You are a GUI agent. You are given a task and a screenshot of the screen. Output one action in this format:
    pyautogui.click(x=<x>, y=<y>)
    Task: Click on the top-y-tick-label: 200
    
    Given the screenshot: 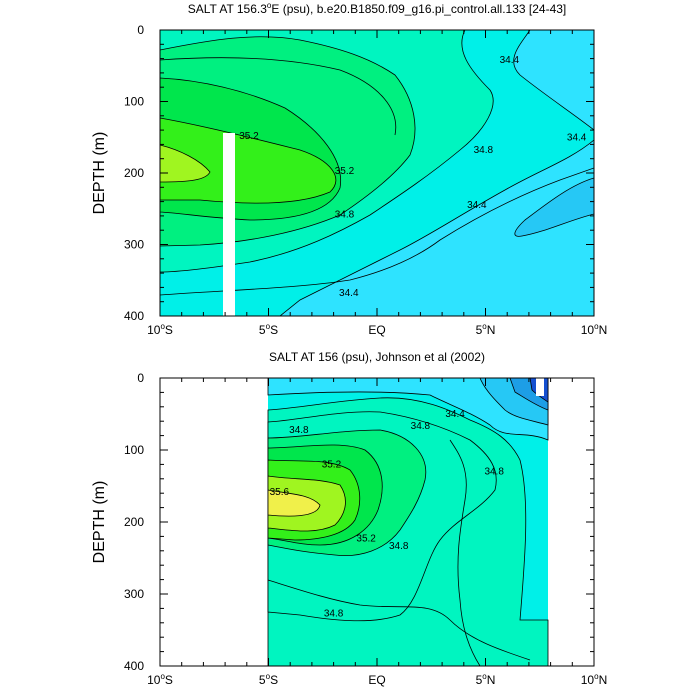 What is the action you would take?
    pyautogui.click(x=134, y=173)
    